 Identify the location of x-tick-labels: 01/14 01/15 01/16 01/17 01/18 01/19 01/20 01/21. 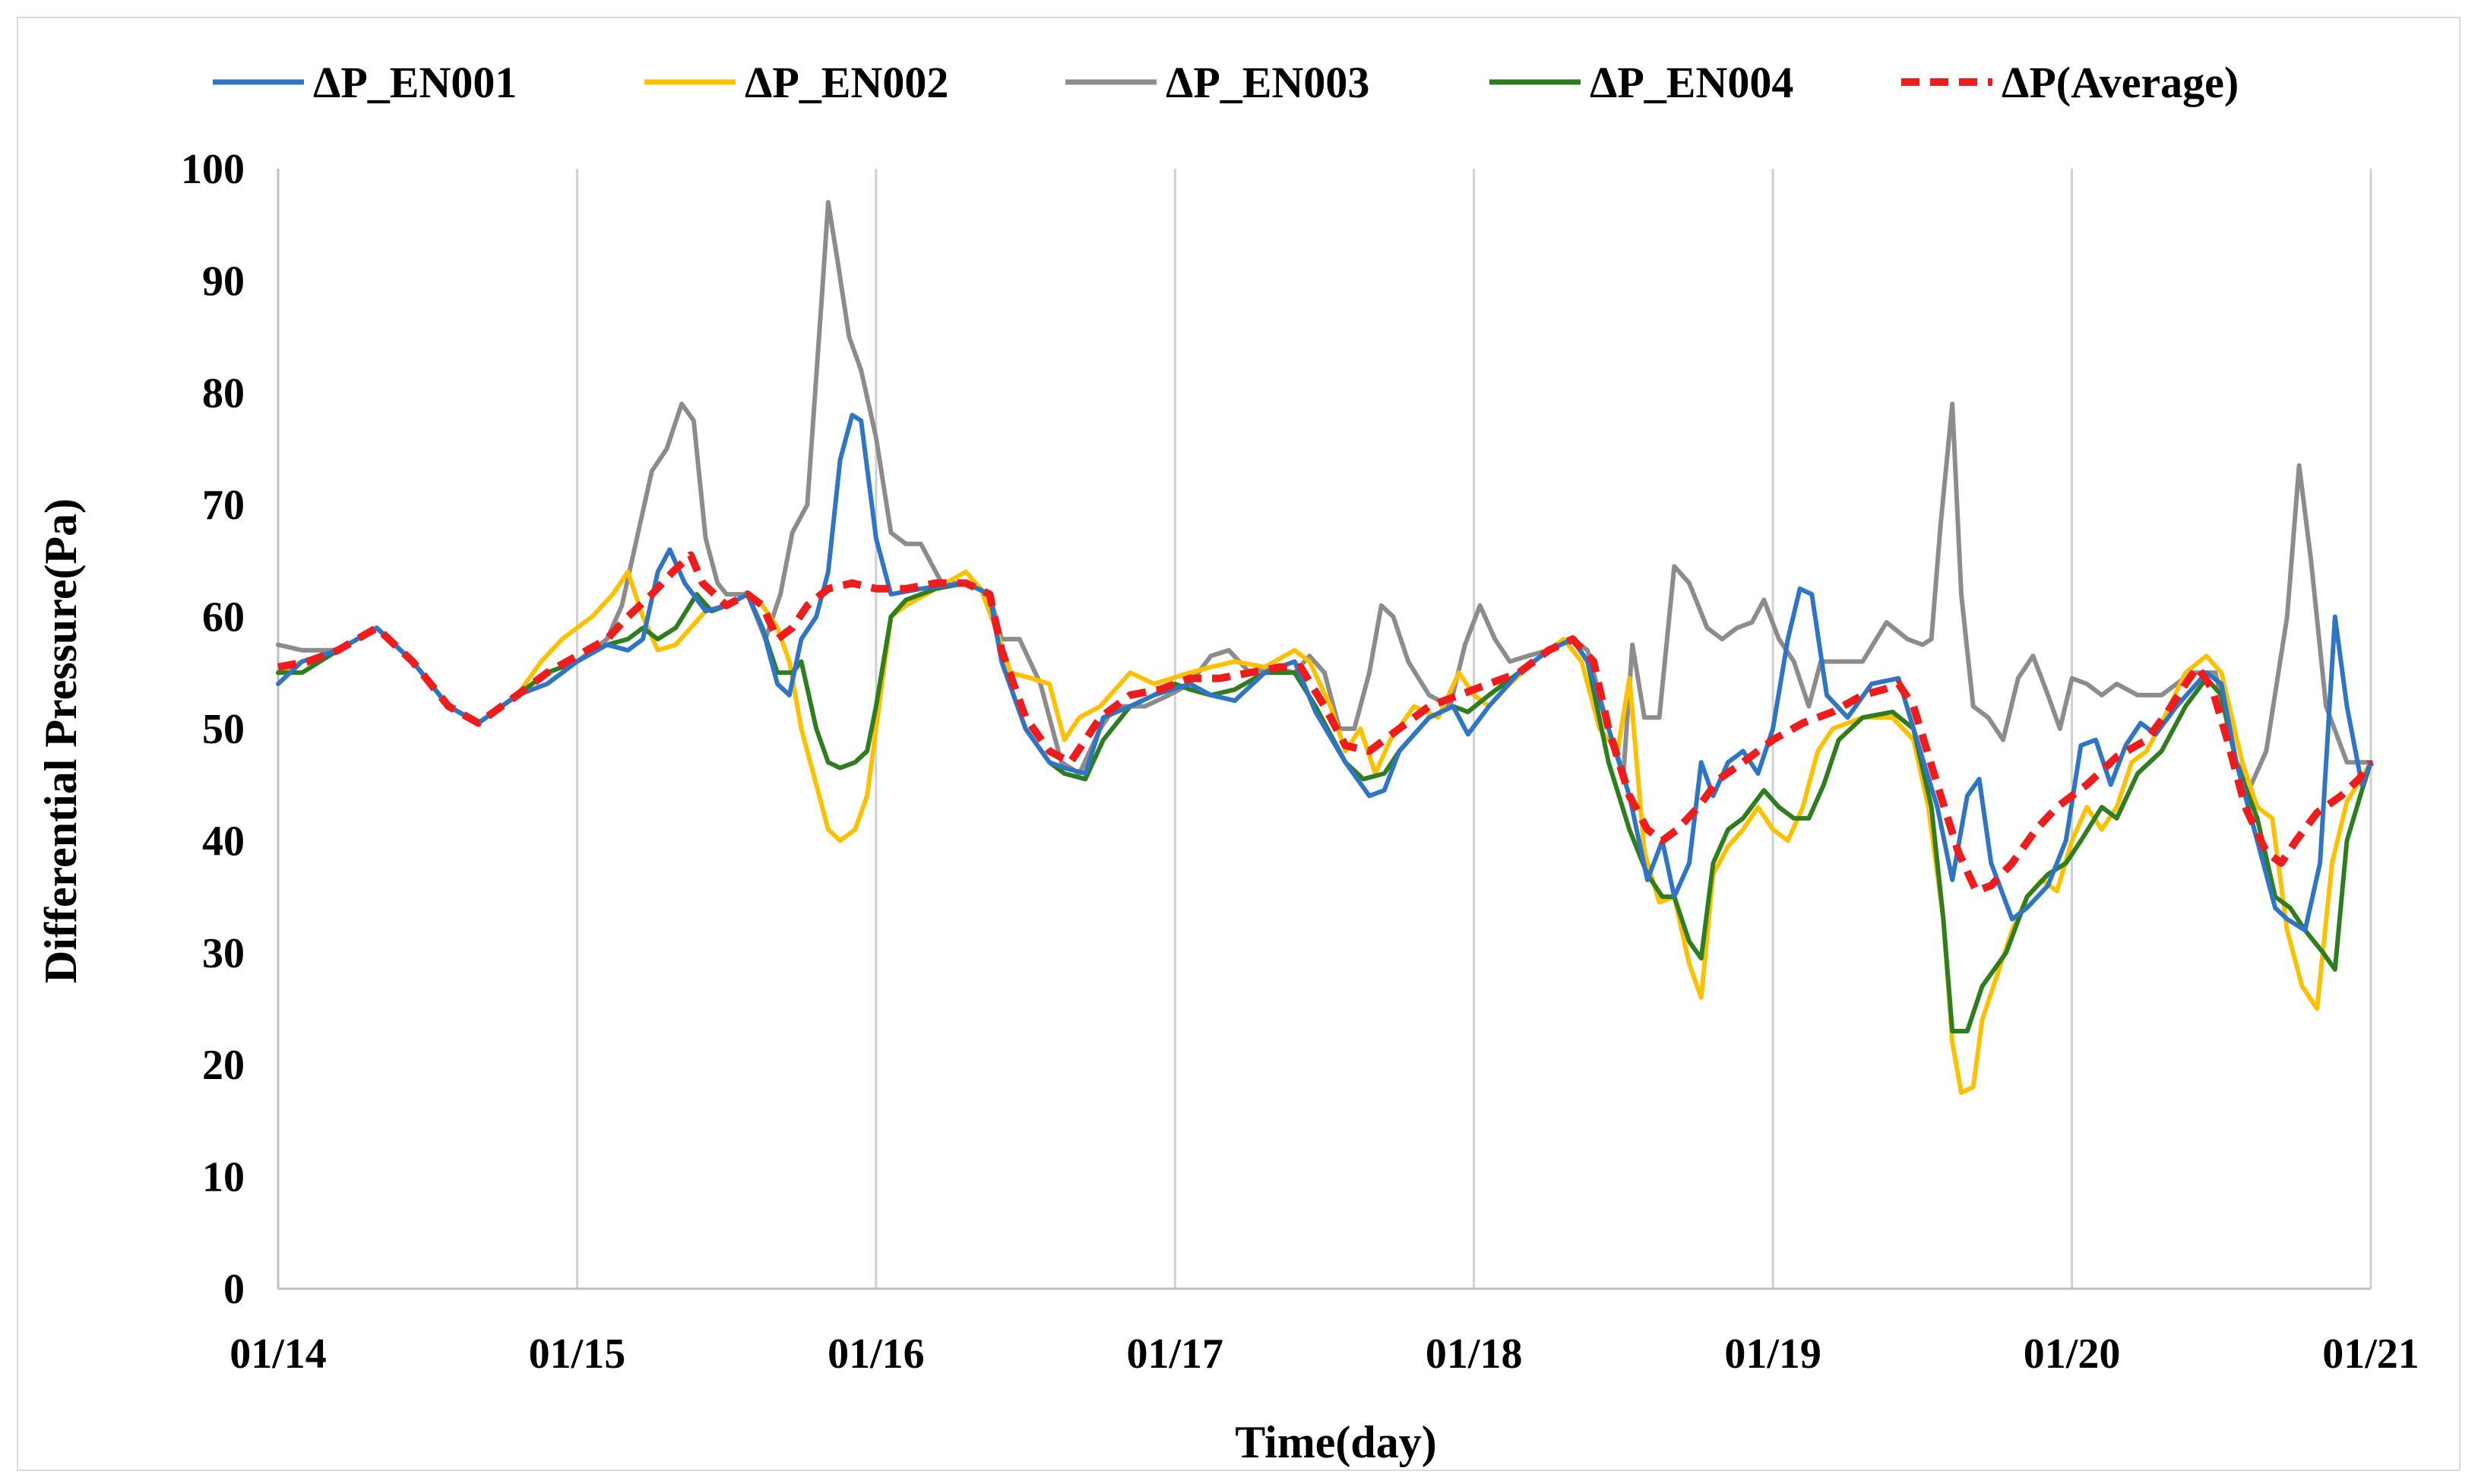
(1324, 1354).